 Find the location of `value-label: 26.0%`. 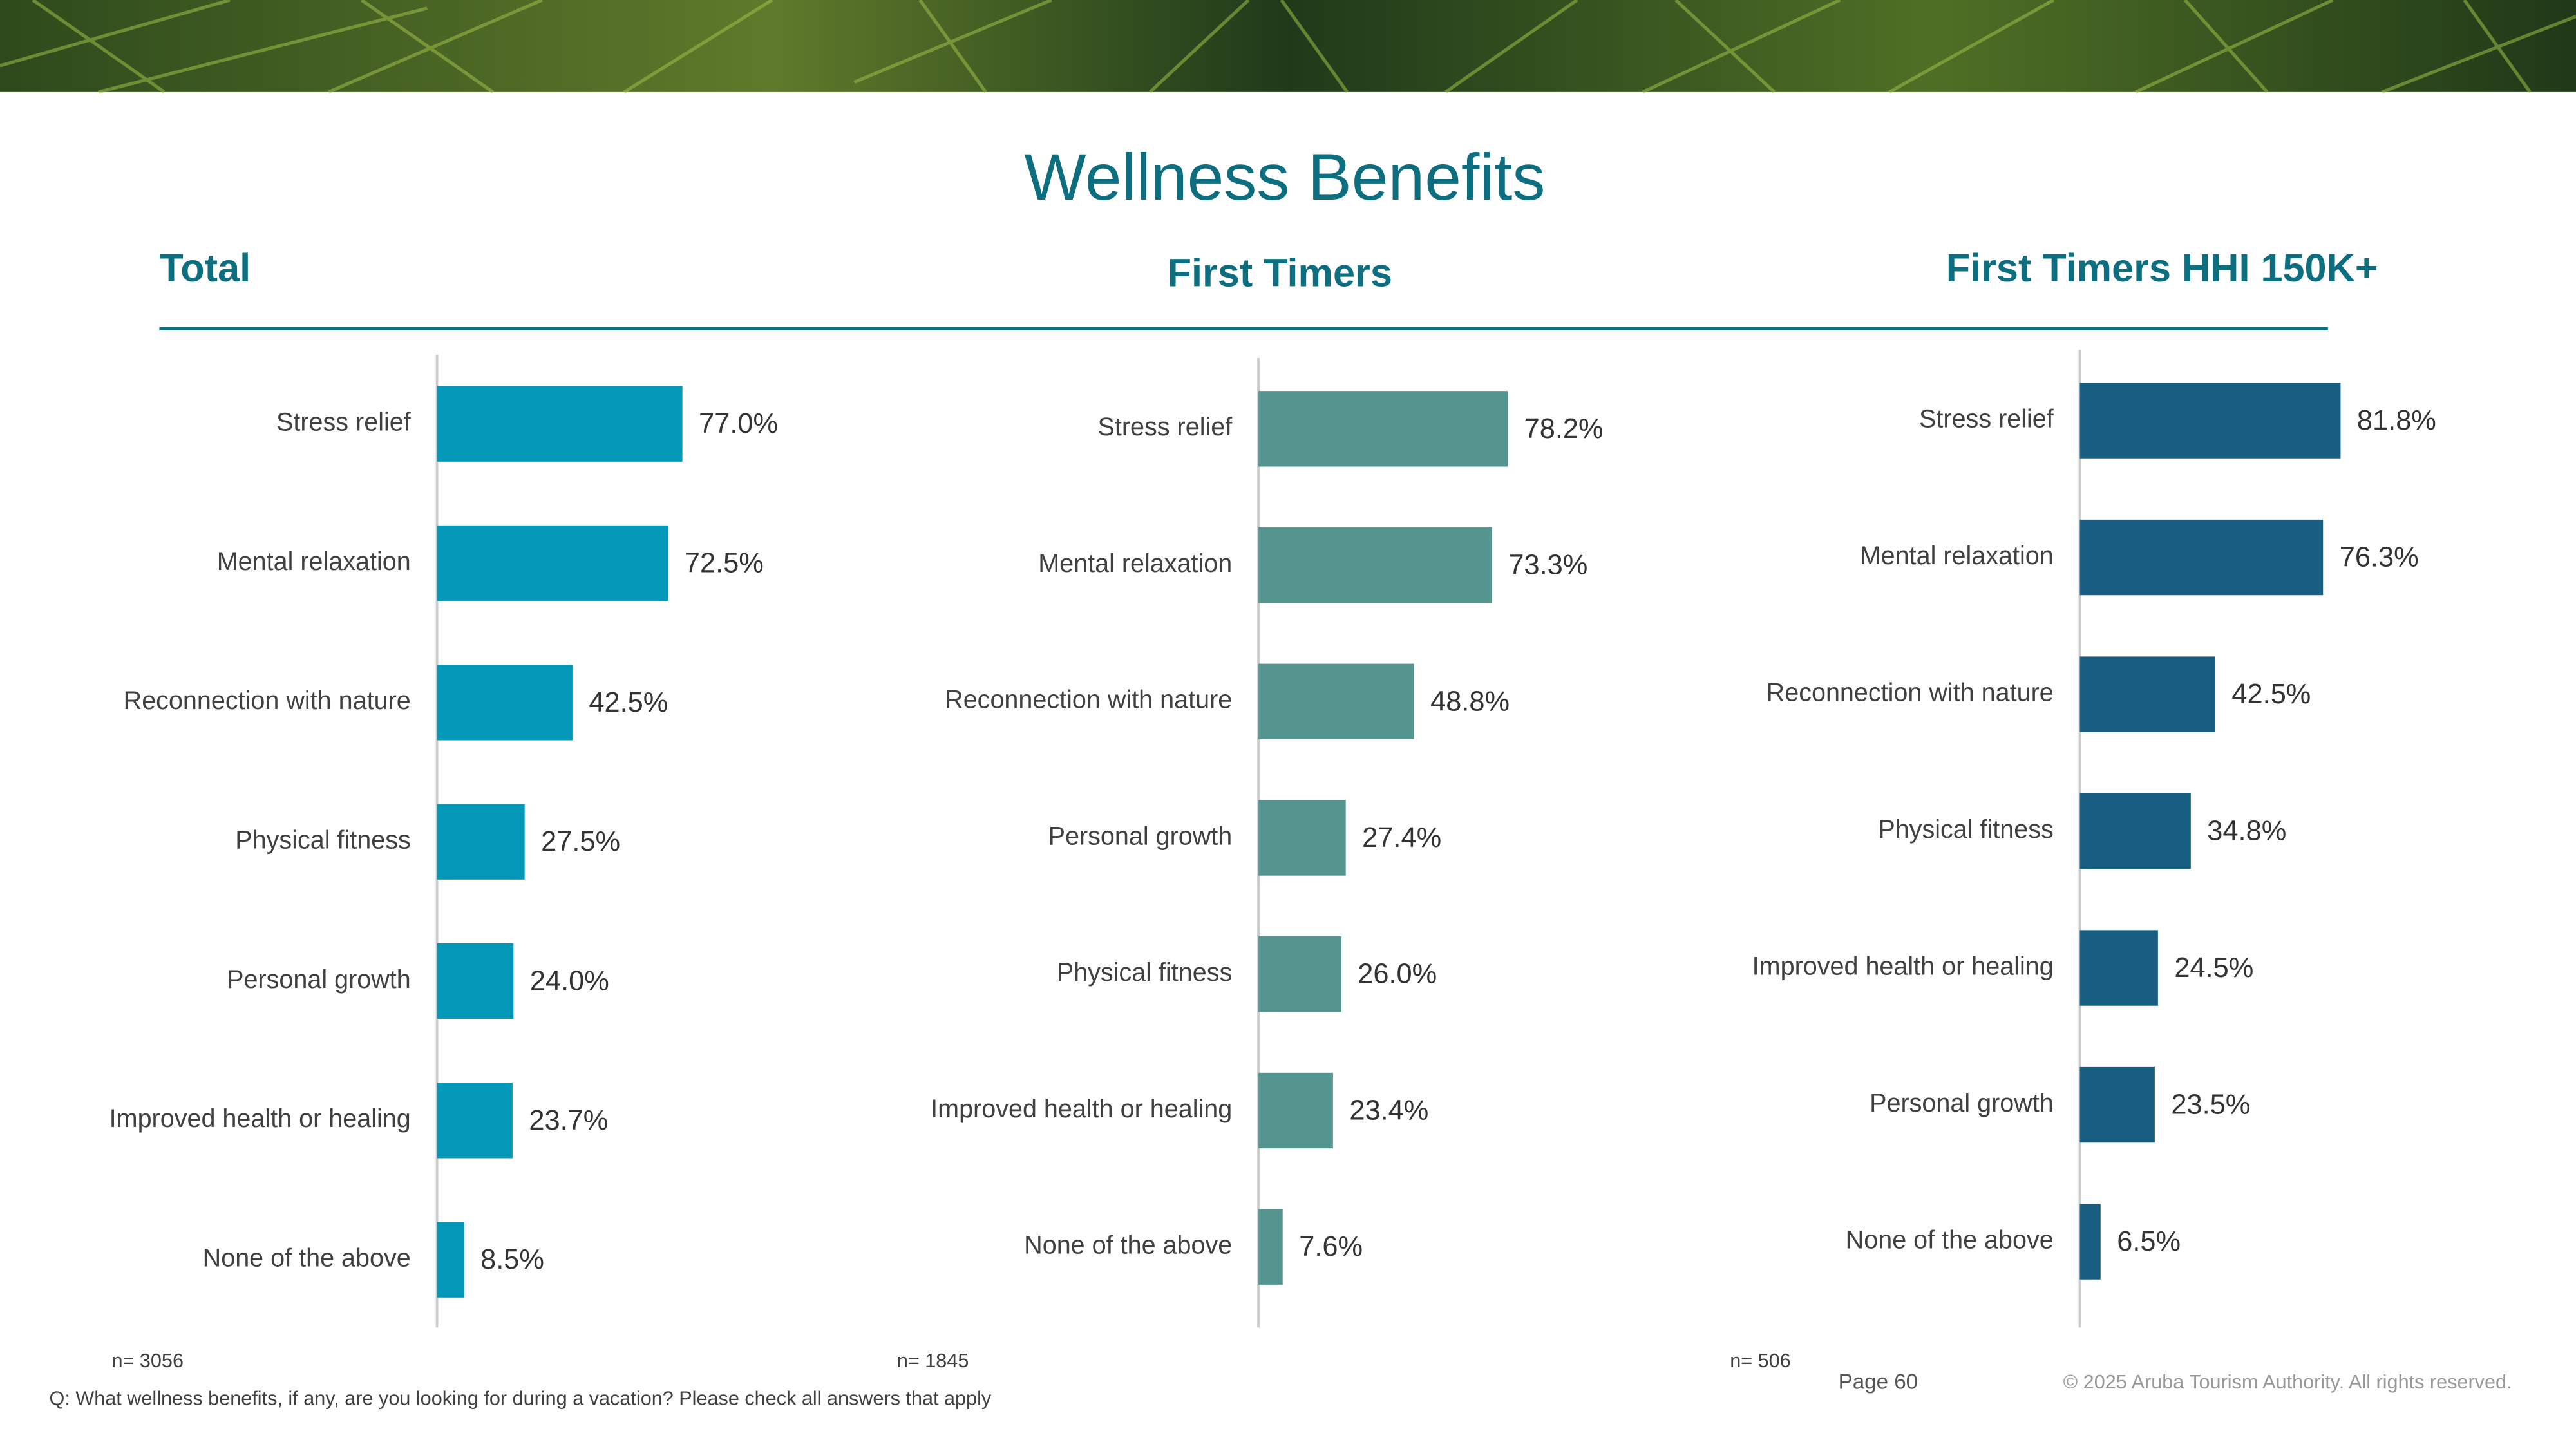

value-label: 26.0% is located at coordinates (1397, 975).